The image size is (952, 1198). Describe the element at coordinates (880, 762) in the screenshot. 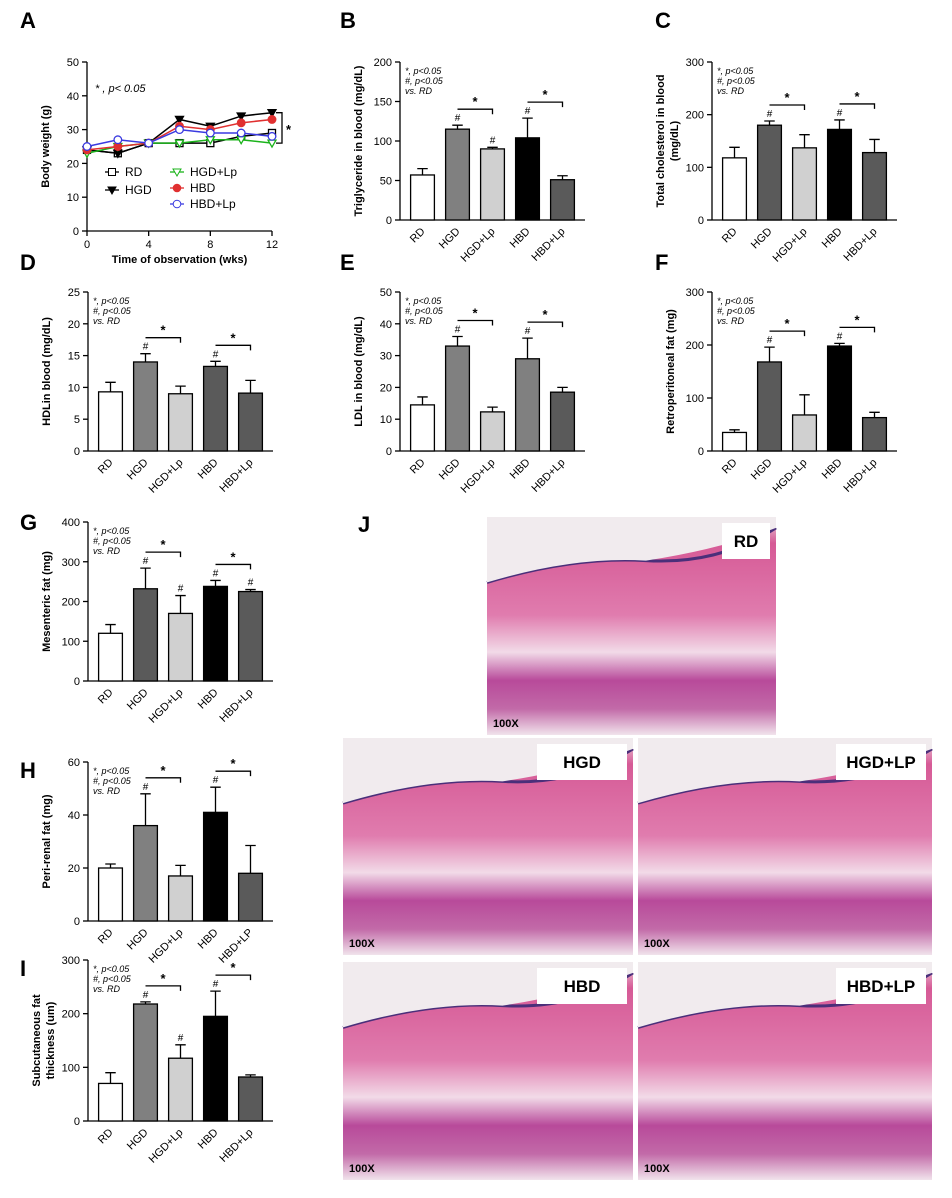

I see `image-label: HGD+LP` at that location.